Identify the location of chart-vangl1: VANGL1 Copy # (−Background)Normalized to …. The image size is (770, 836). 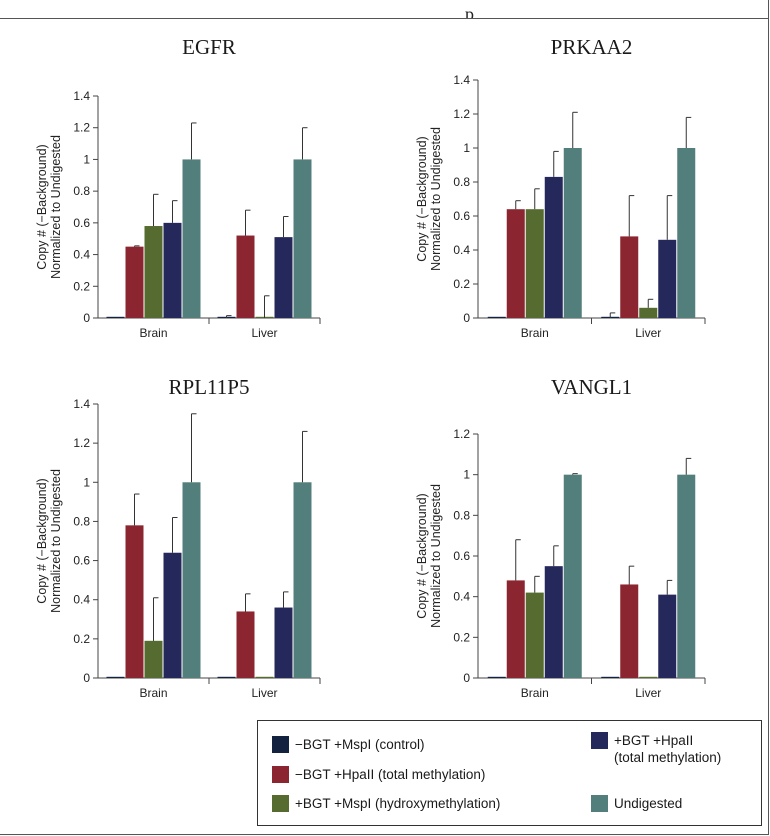
(560, 537).